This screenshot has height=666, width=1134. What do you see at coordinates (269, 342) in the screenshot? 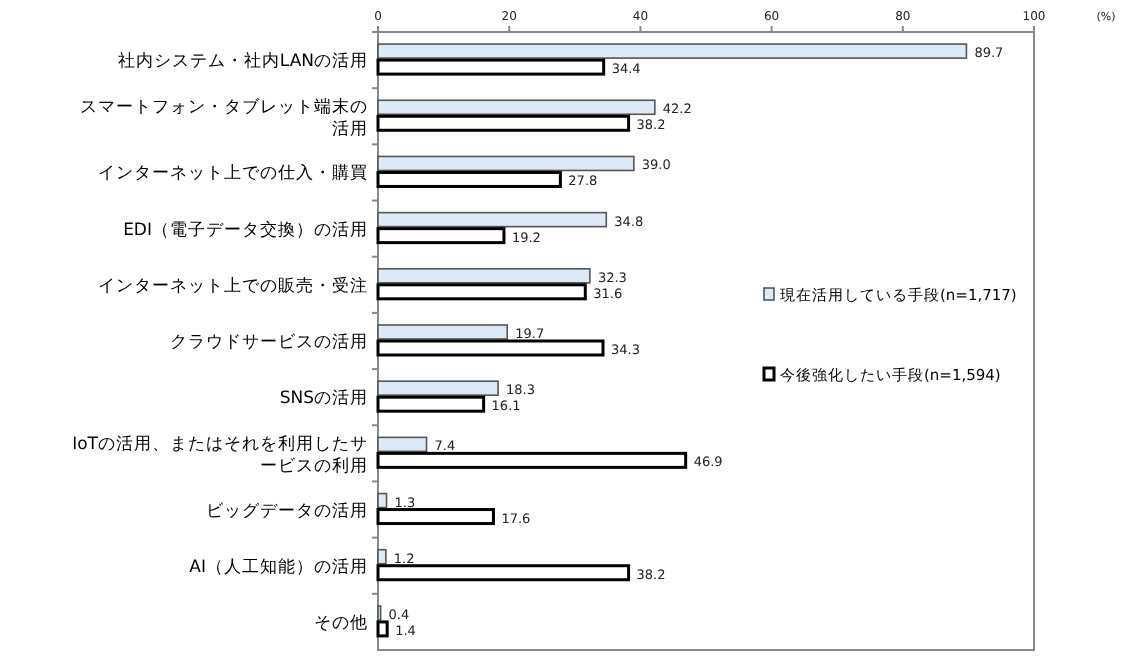
I see `y-tick-label: クラウドサービスの活用` at bounding box center [269, 342].